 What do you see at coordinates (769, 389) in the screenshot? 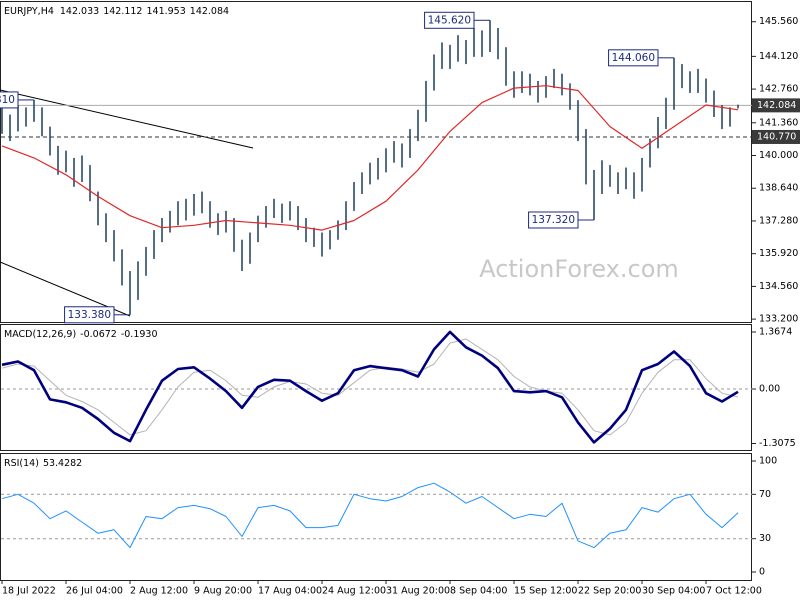
I see `y-tick-label: 0.00` at bounding box center [769, 389].